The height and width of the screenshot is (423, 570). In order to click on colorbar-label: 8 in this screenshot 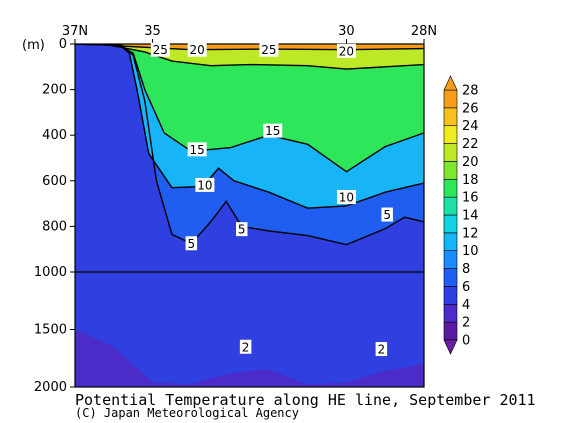, I will do `click(466, 269)`.